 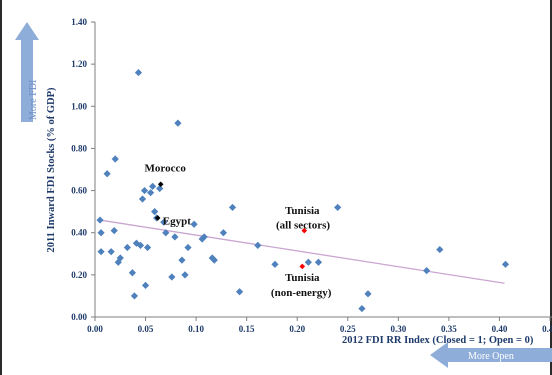 I want to click on x-tick-label: 0.35, so click(x=449, y=329).